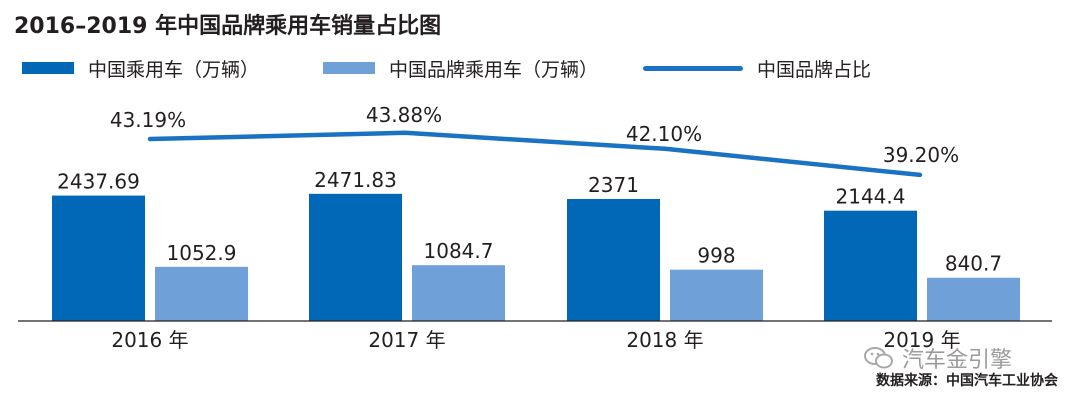  What do you see at coordinates (921, 340) in the screenshot?
I see `x-tick-label: 2019 年` at bounding box center [921, 340].